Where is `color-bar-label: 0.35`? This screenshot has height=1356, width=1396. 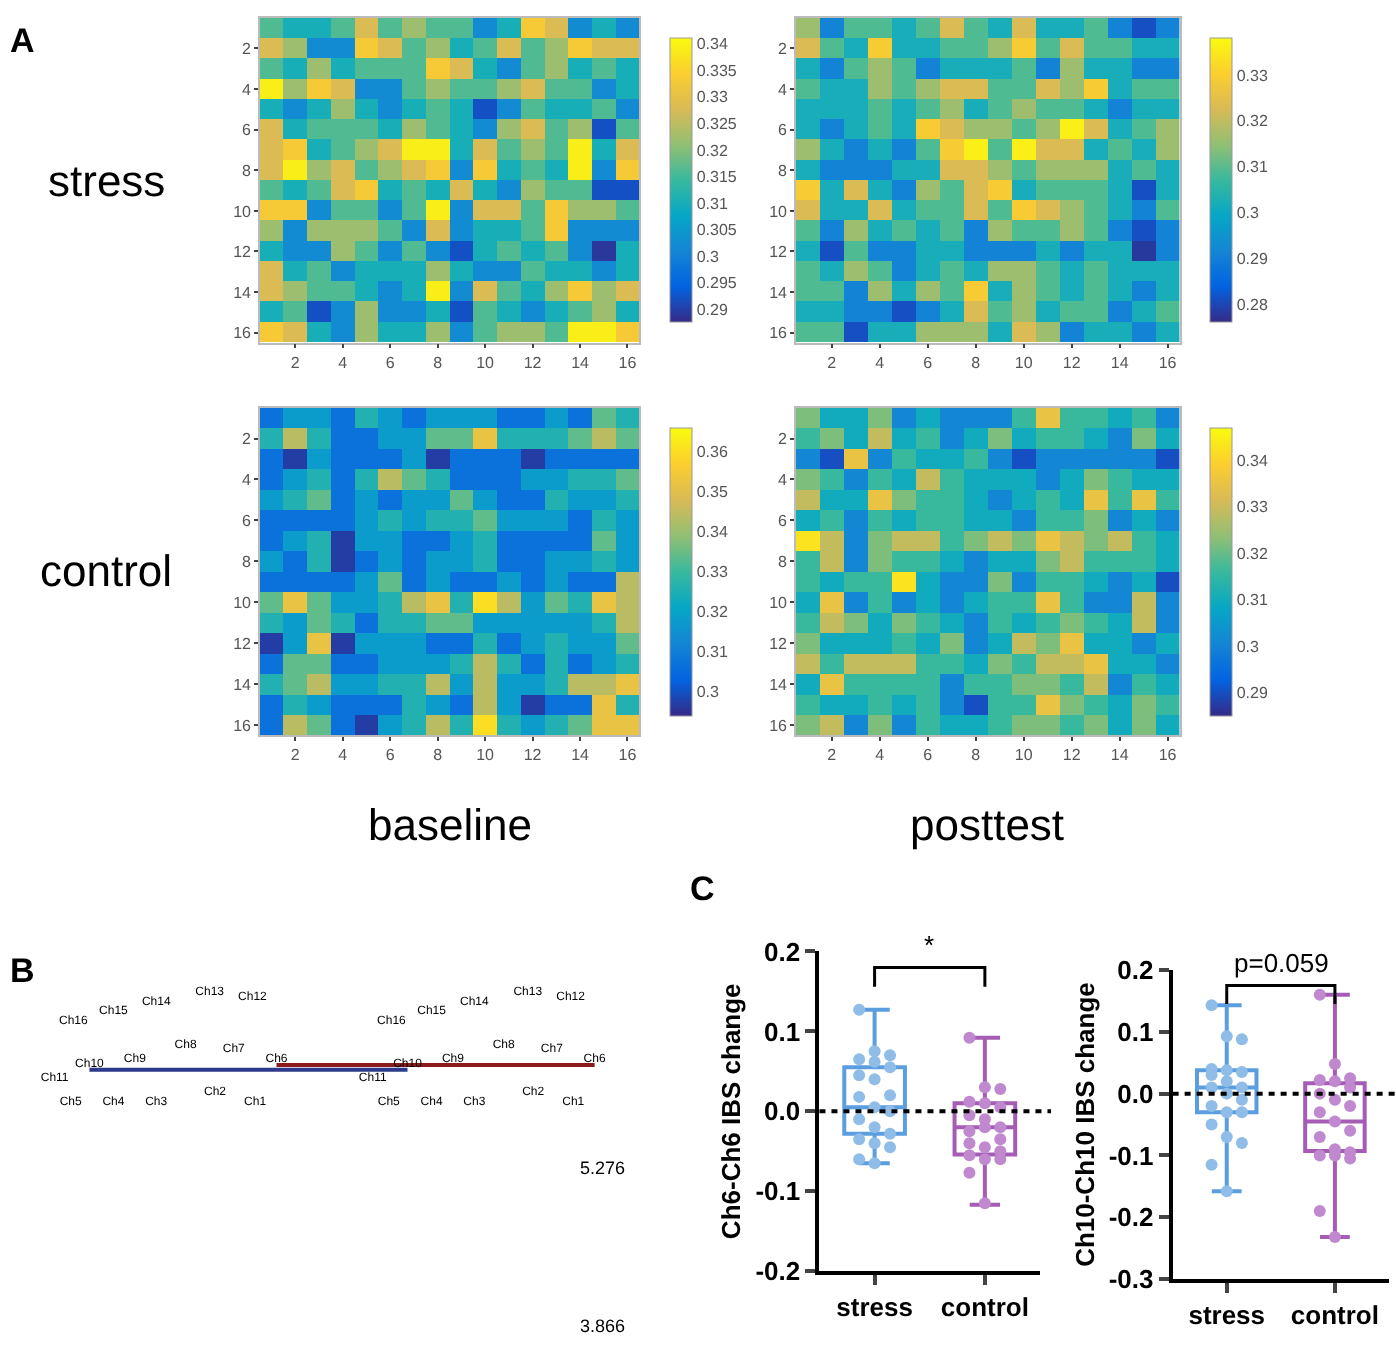
color-bar-label: 0.35 is located at coordinates (712, 492).